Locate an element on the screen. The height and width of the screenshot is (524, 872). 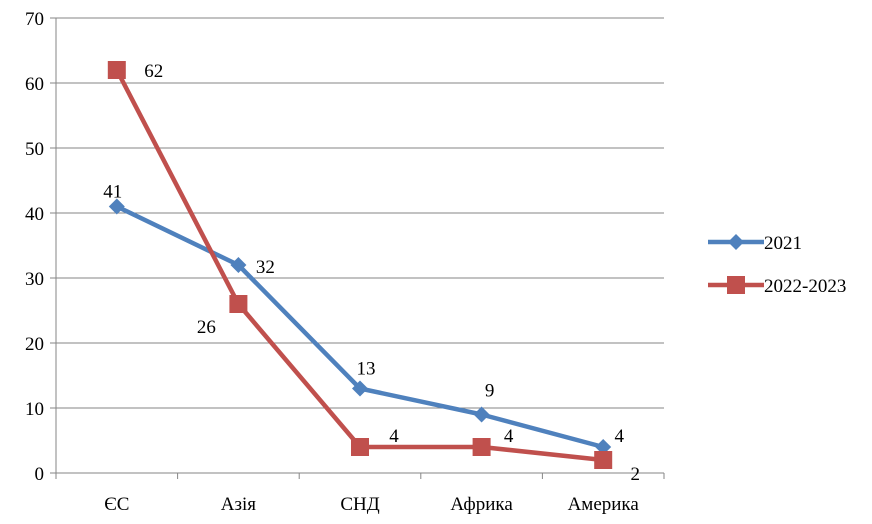
y-tick-label: 40 is located at coordinates (34, 214).